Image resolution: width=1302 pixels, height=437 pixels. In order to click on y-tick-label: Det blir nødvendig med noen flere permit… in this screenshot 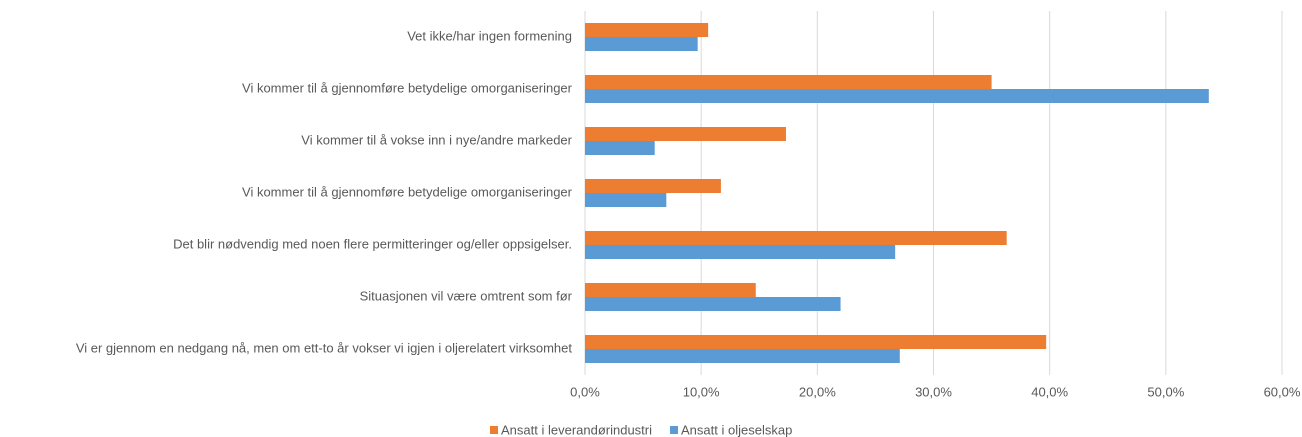, I will do `click(372, 243)`.